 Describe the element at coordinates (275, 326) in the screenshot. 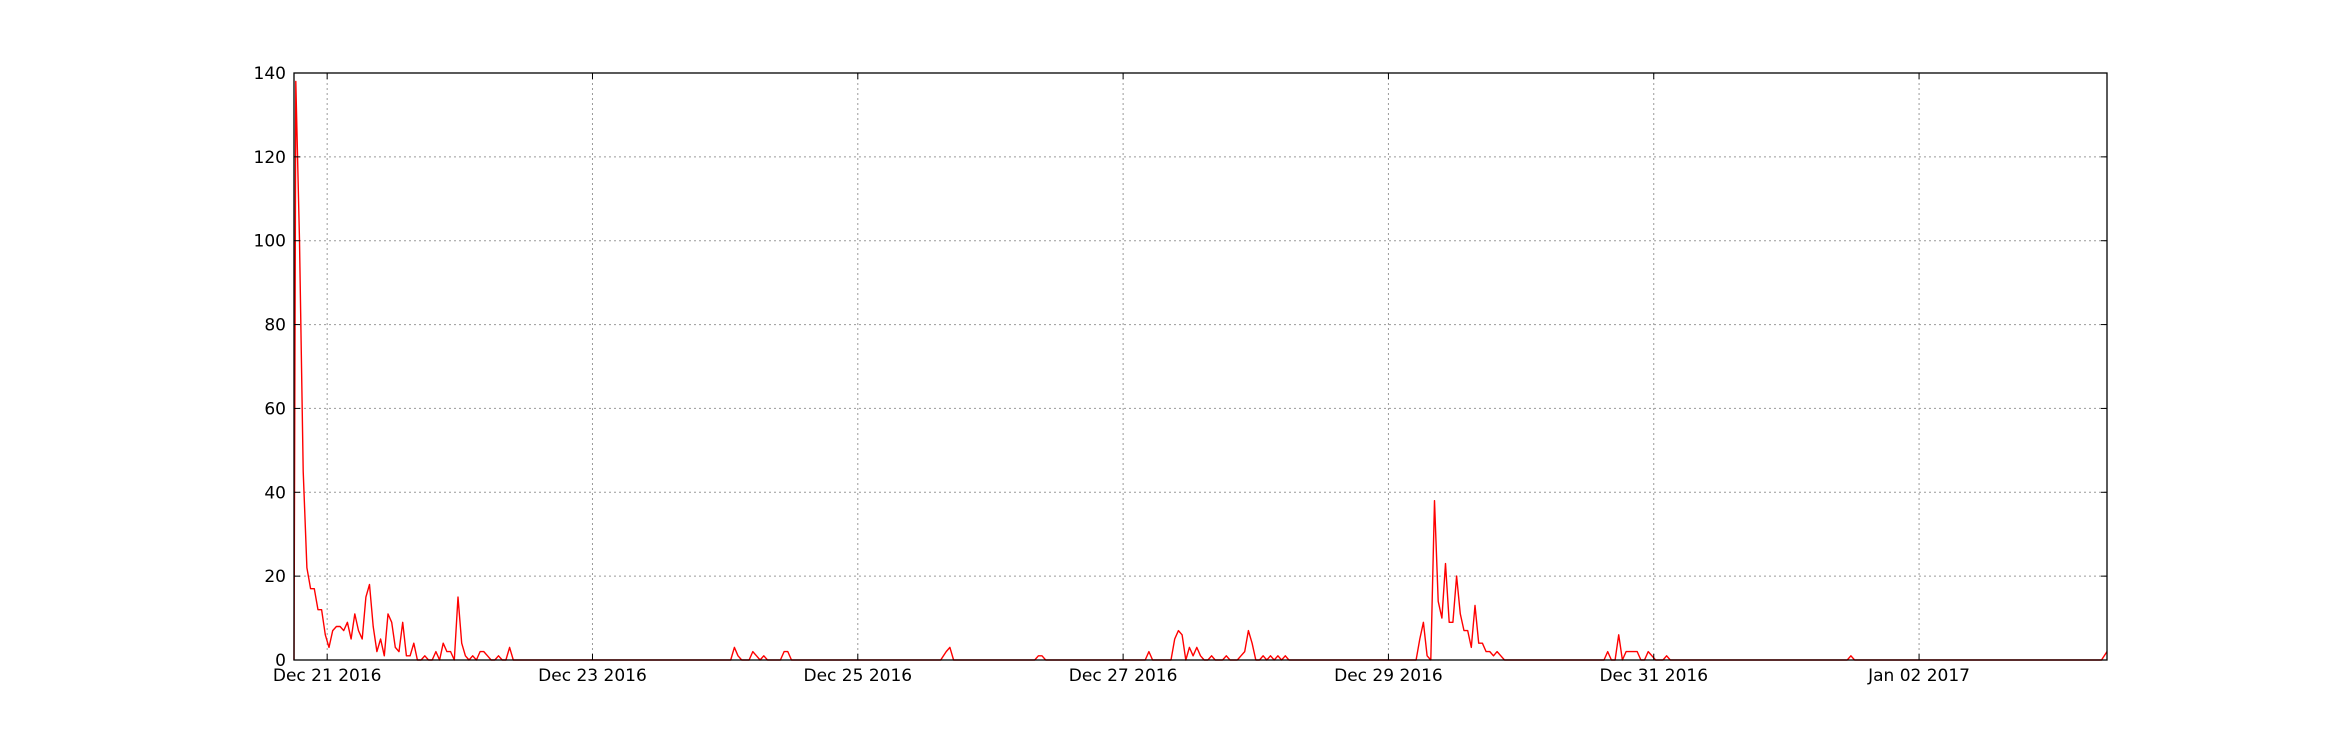

I see `y-tick-label: 80` at that location.